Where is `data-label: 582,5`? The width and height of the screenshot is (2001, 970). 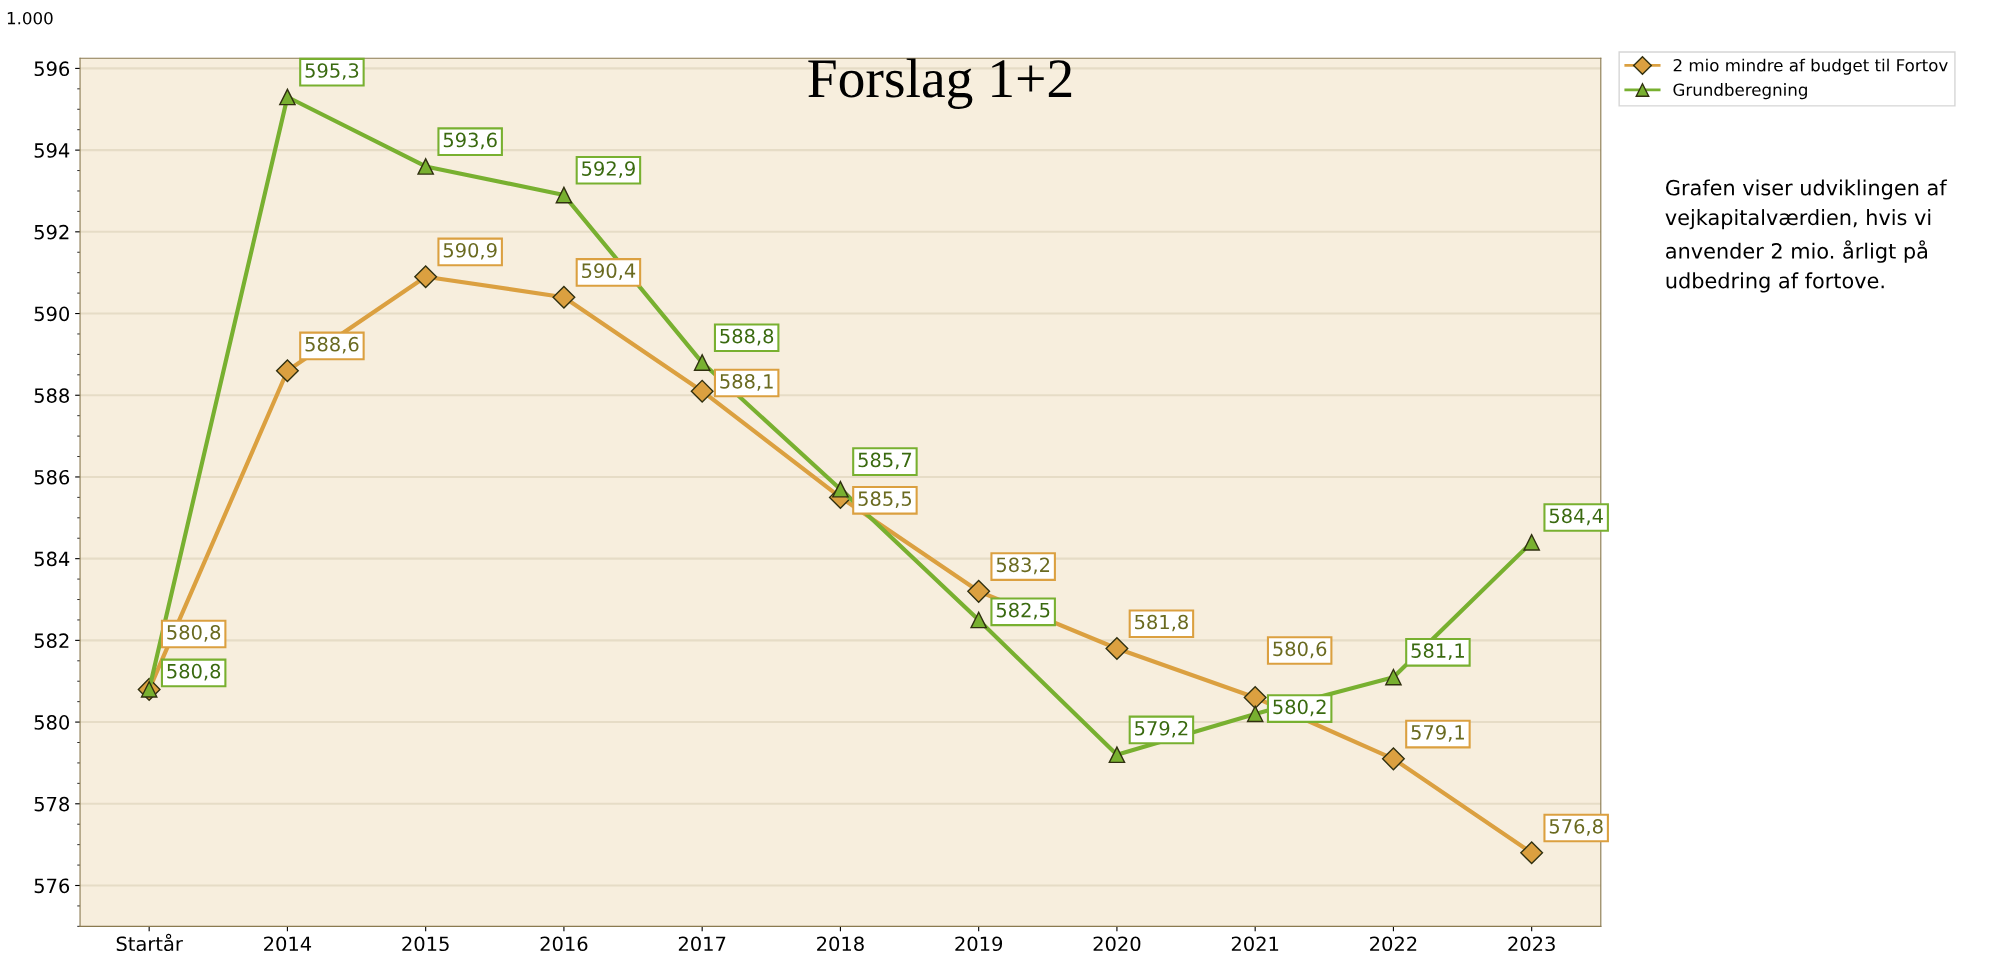 data-label: 582,5 is located at coordinates (1023, 611).